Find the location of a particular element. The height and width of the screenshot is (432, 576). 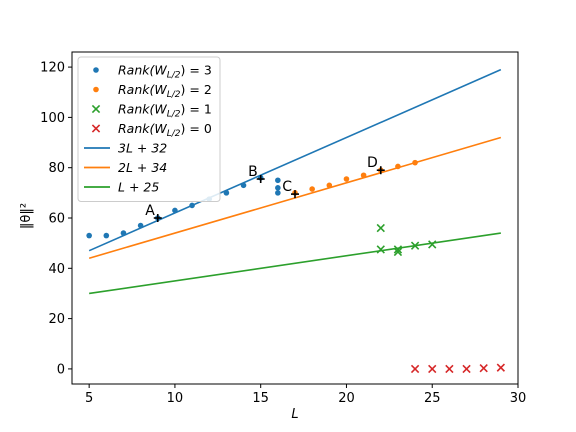

annotation-marker-c is located at coordinates (295, 194).